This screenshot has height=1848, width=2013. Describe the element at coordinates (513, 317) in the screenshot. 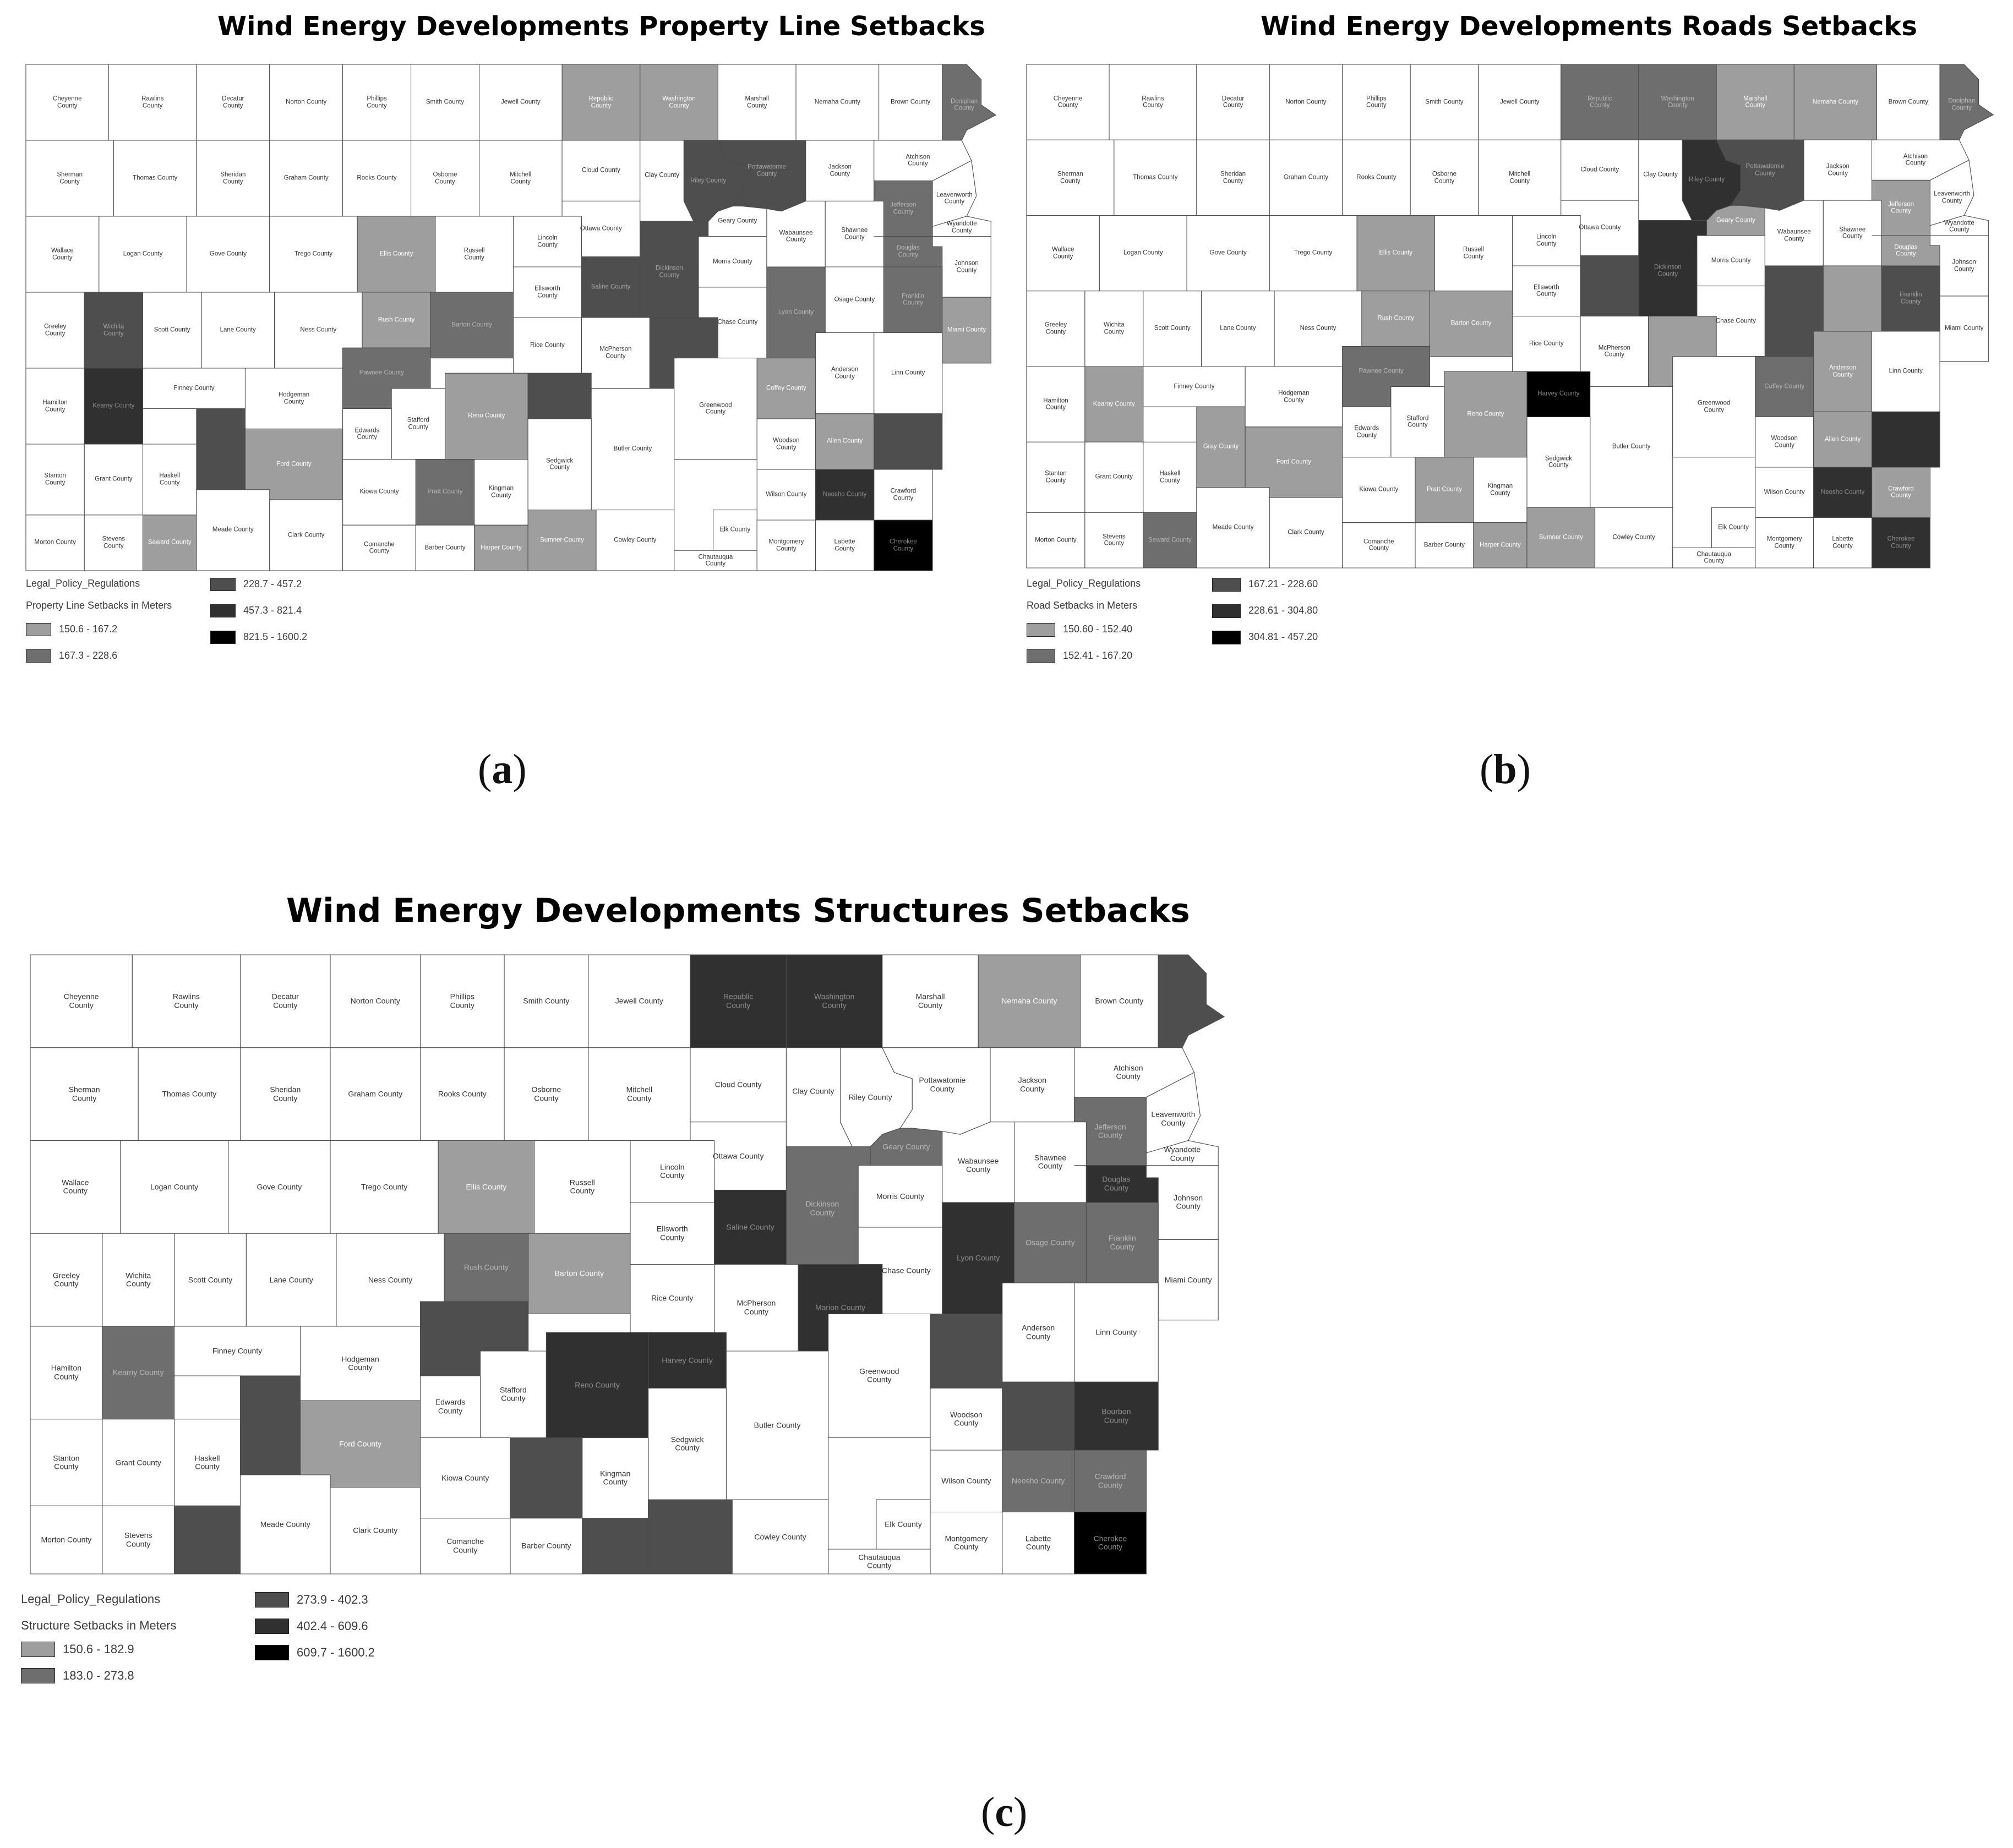

I see `map-a` at that location.